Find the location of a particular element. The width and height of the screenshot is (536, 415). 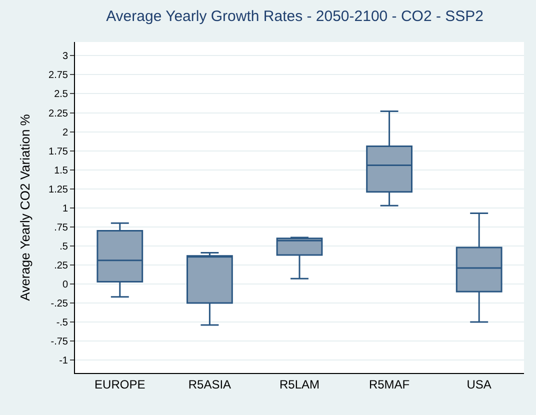

y-tick-label: -.25 is located at coordinates (59, 304).